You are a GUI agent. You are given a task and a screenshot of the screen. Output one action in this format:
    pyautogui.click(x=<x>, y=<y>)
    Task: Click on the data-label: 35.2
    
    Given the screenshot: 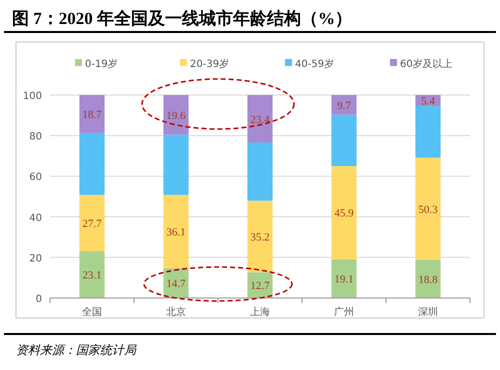 What is the action you would take?
    pyautogui.click(x=260, y=237)
    